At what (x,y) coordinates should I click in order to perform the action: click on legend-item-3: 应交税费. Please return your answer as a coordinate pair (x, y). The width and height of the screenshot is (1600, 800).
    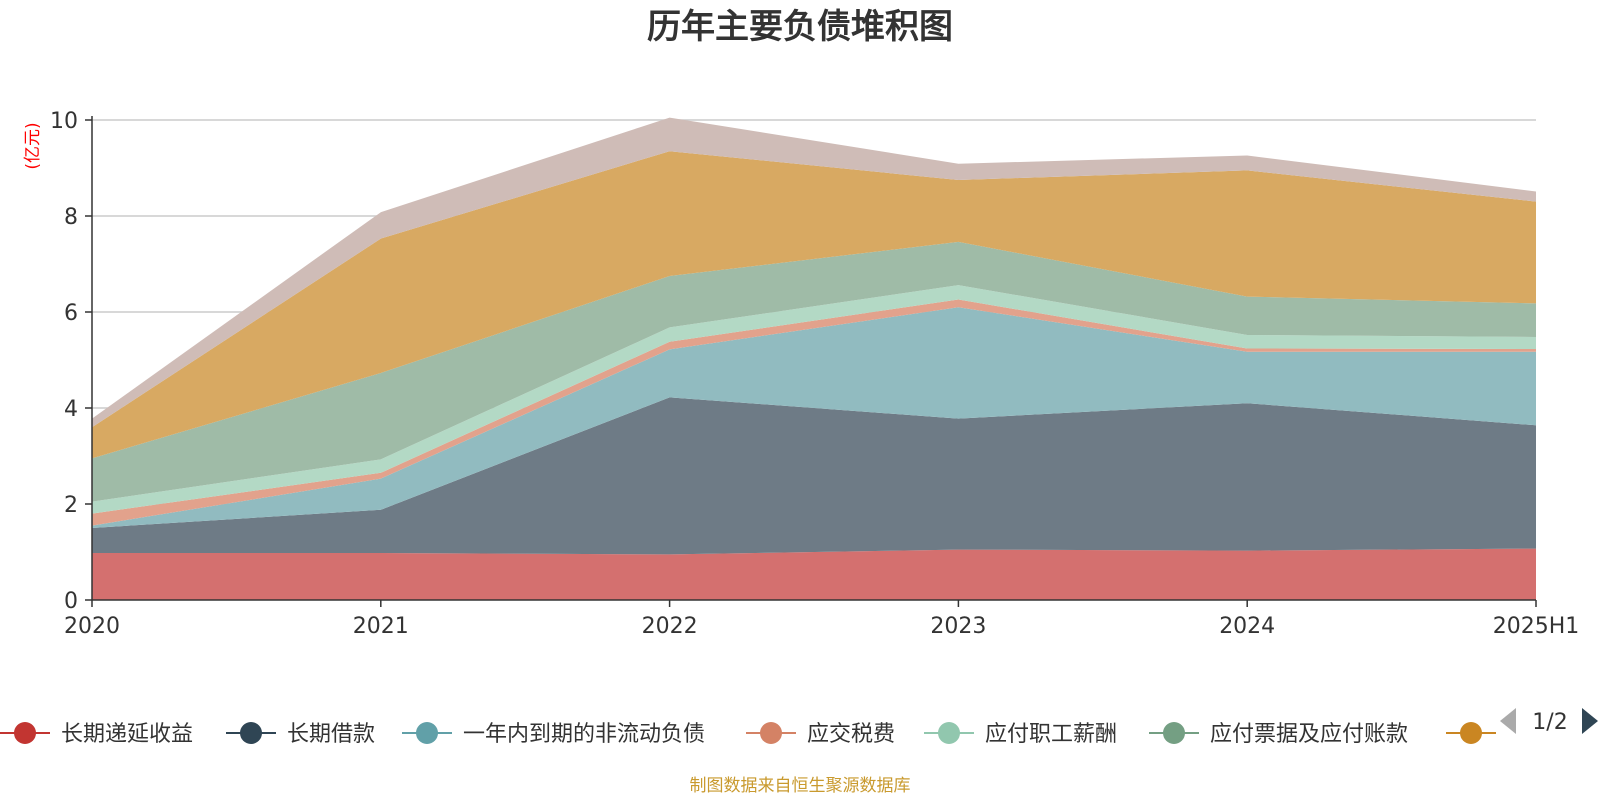
    Looking at the image, I should click on (820, 734).